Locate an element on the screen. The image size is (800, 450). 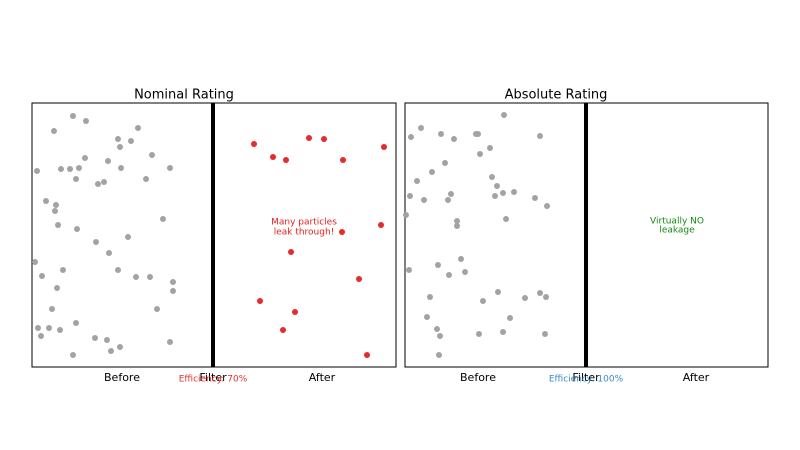
axis-label: After is located at coordinates (696, 377).